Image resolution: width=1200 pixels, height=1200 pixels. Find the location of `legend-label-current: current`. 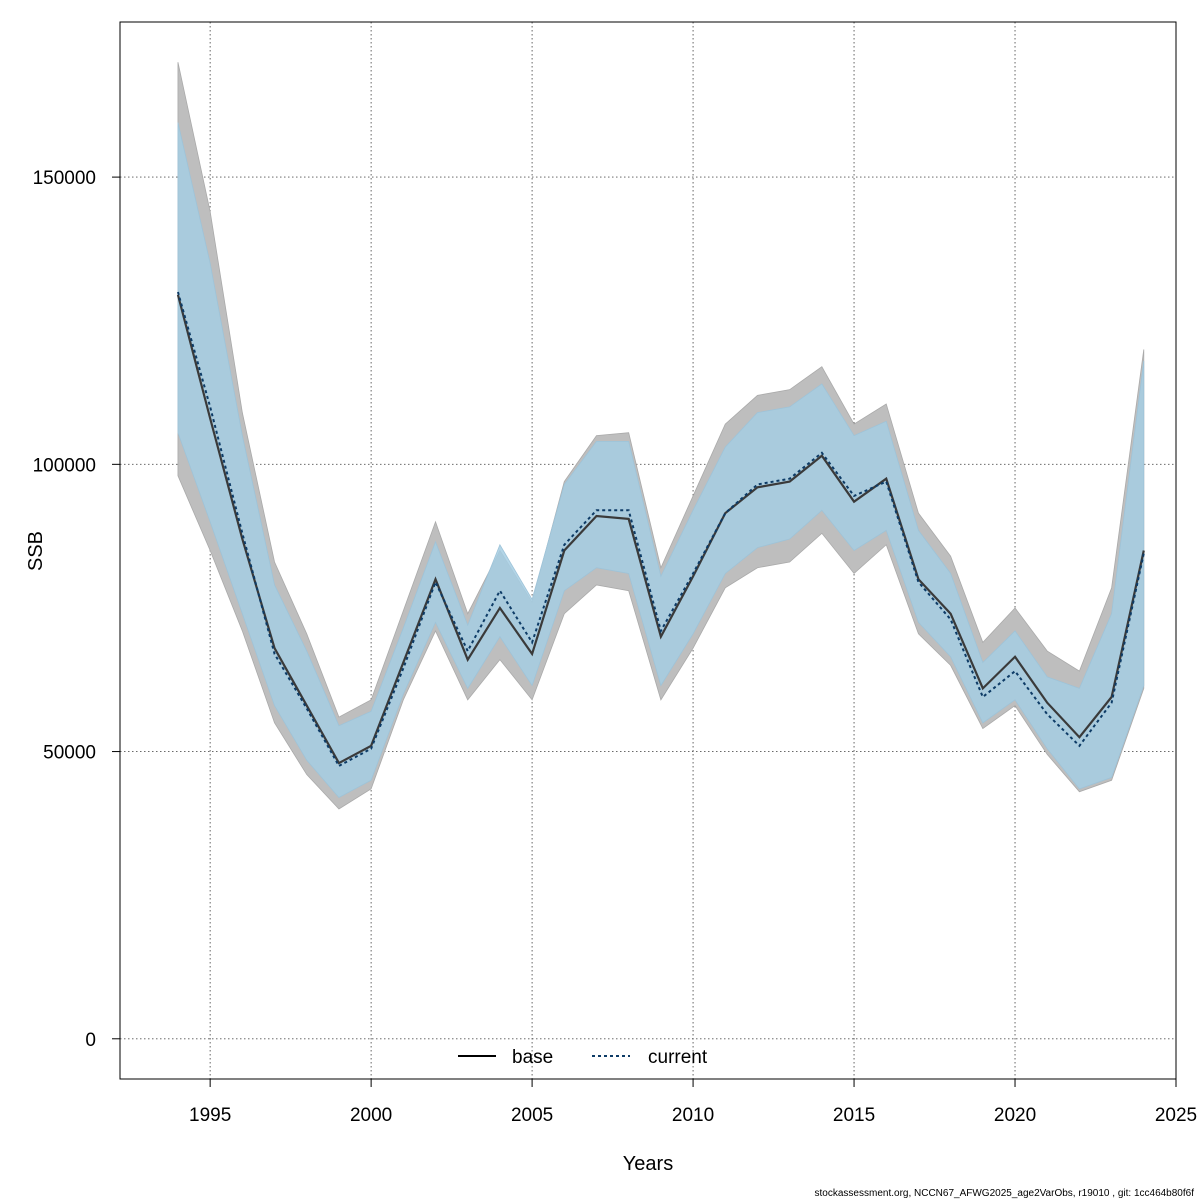

legend-label-current: current is located at coordinates (678, 1057).